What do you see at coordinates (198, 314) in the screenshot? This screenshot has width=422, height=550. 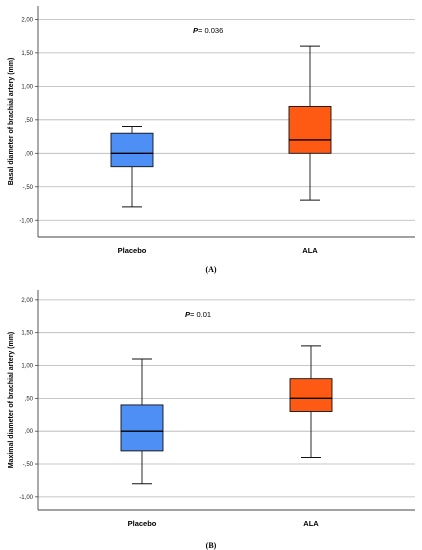 I see `p-value-annotation: P= 0.01` at bounding box center [198, 314].